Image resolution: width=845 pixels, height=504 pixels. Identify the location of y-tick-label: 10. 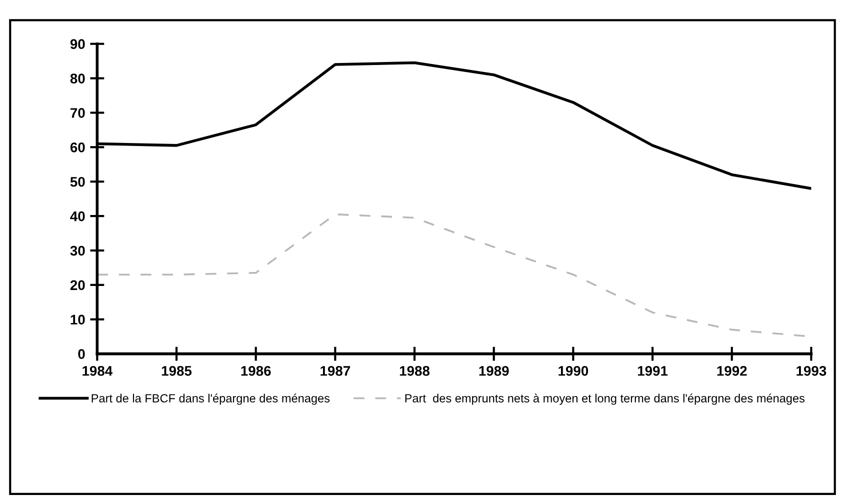
(77, 319).